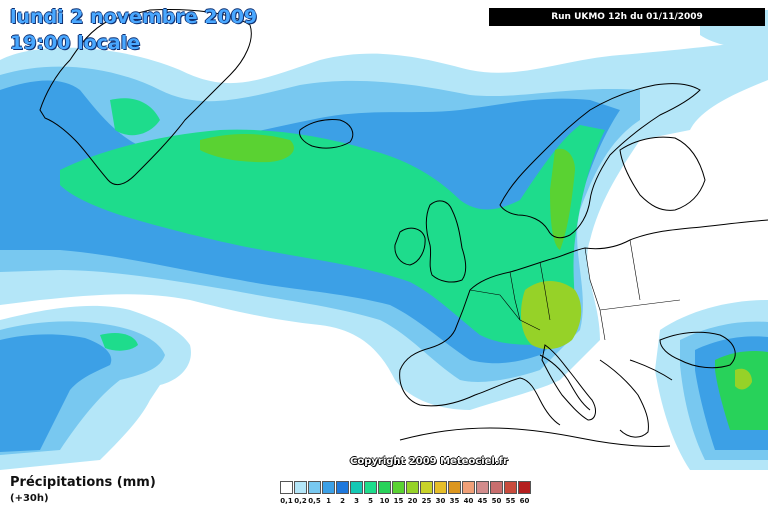 The width and height of the screenshot is (768, 512). I want to click on legend-swatch: 25, so click(426, 493).